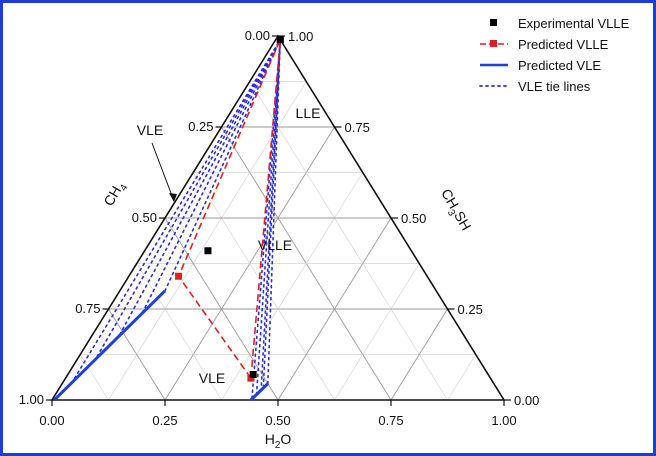 Image resolution: width=656 pixels, height=456 pixels. I want to click on tick-label-left: 0.25, so click(200, 126).